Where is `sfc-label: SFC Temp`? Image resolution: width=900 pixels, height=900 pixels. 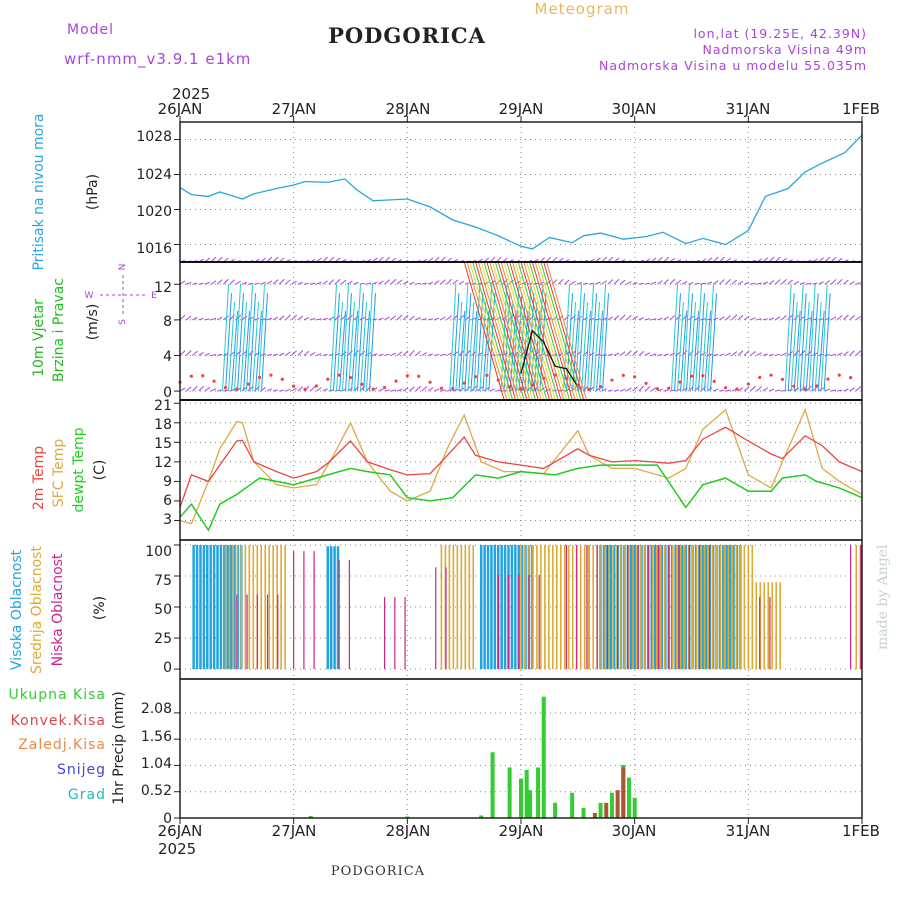
sfc-label: SFC Temp is located at coordinates (59, 473).